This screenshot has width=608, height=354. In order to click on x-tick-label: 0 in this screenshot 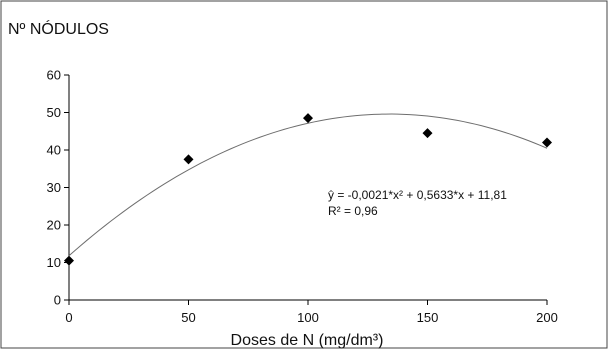, I will do `click(68, 317)`.